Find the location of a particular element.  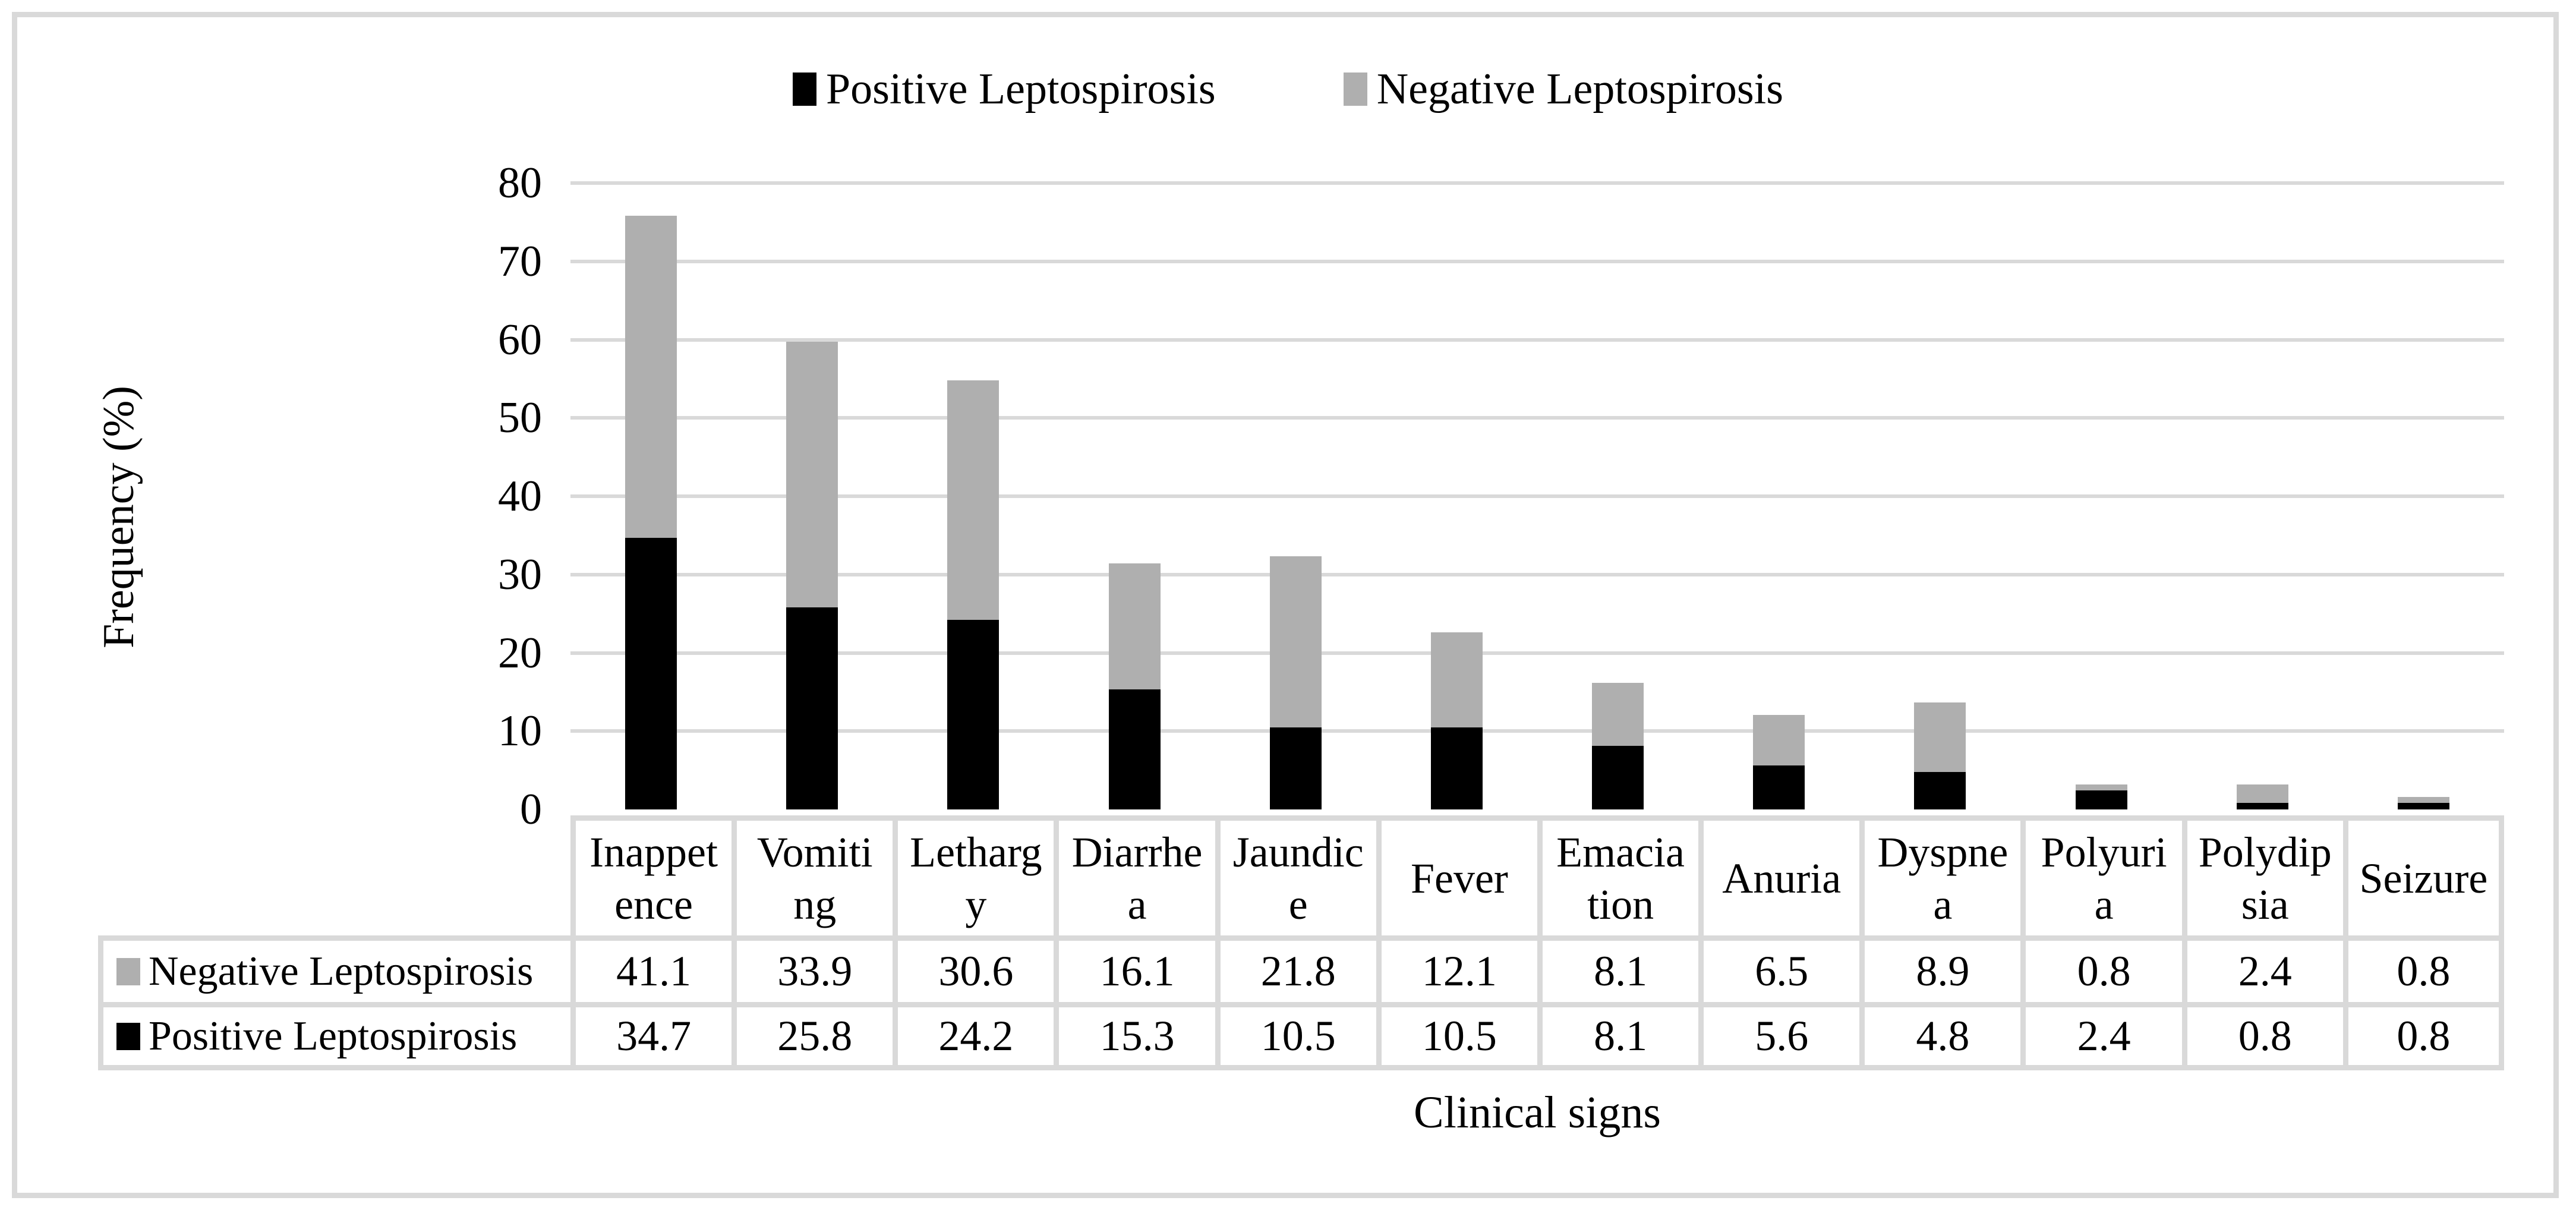

table-row-label: Positive Leptospirosis is located at coordinates (333, 1036).